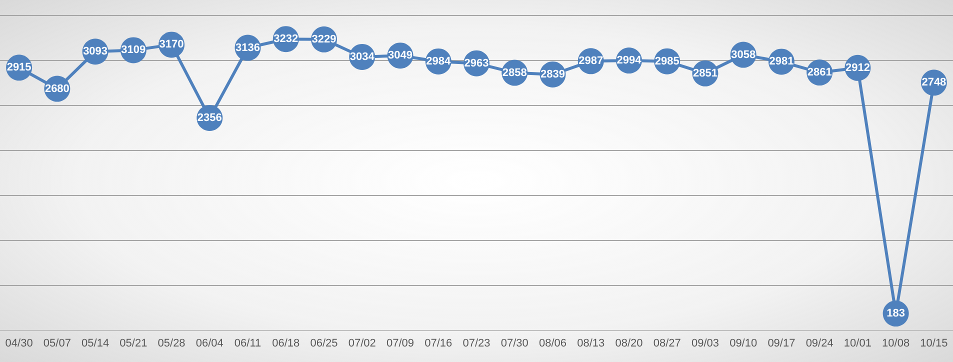  What do you see at coordinates (286, 39) in the screenshot?
I see `data-label: 3232` at bounding box center [286, 39].